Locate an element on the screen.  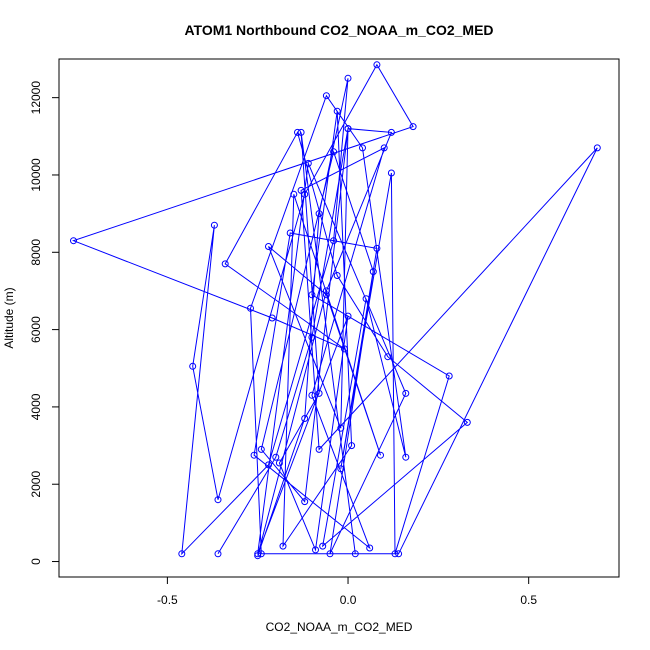
x-axis: -0.5 0.0 0.5 is located at coordinates (347, 591).